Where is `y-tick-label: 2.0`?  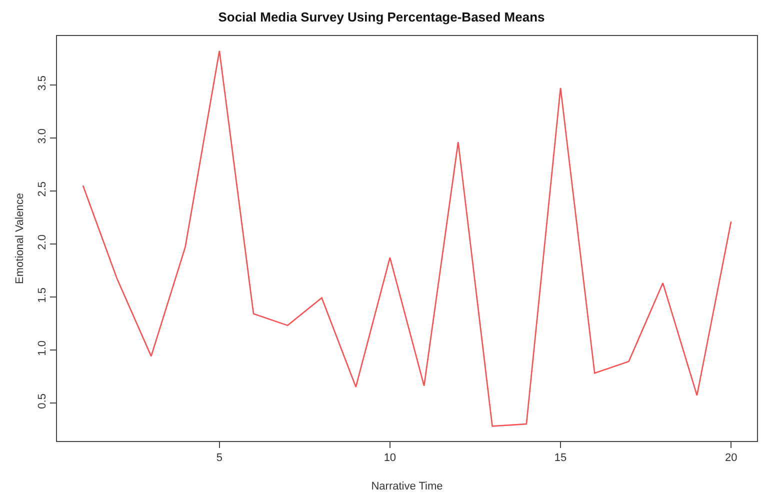
y-tick-label: 2.0 is located at coordinates (42, 242).